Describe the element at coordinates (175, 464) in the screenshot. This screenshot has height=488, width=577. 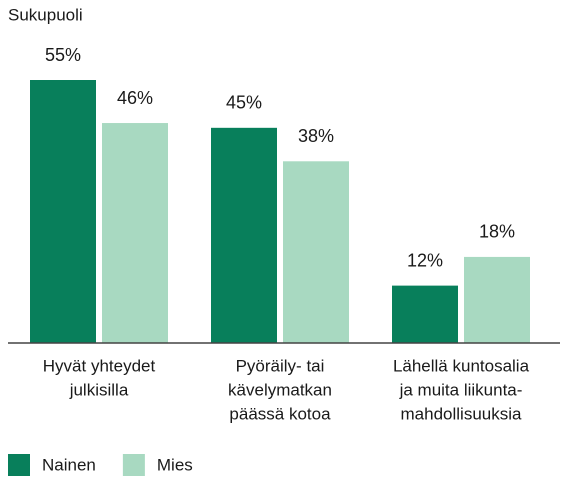
I see `legend-label: Mies` at that location.